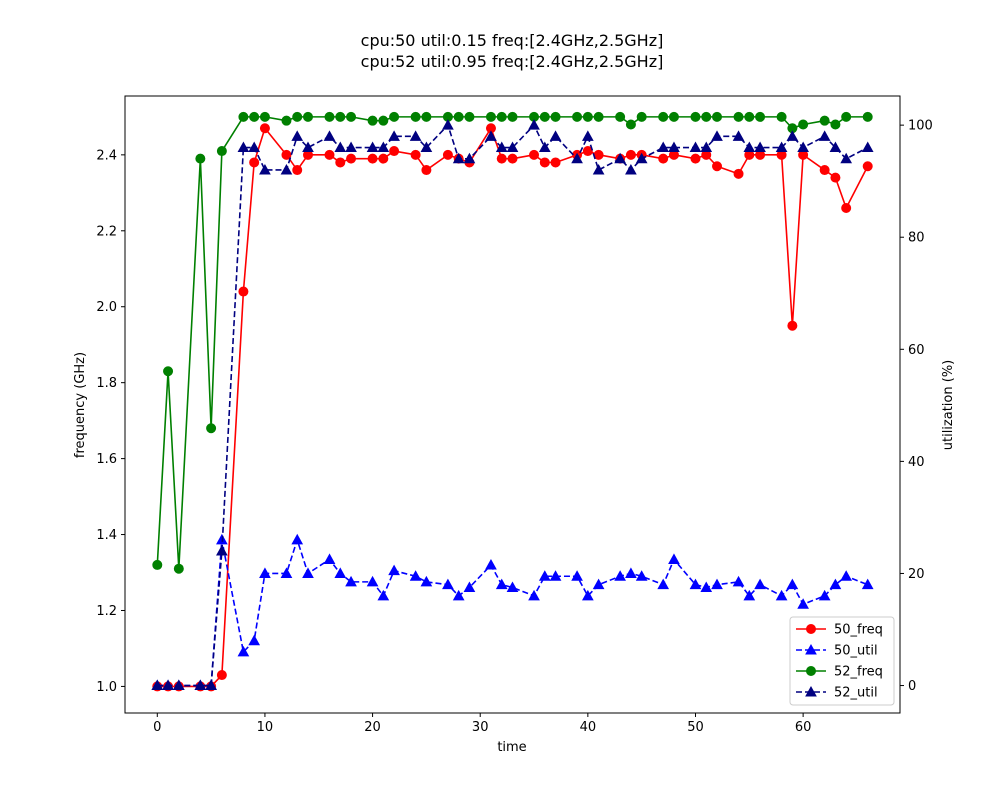 The image size is (1000, 800). I want to click on legend-items: 50_freq 50_util 52_freq 52_util, so click(839, 662).